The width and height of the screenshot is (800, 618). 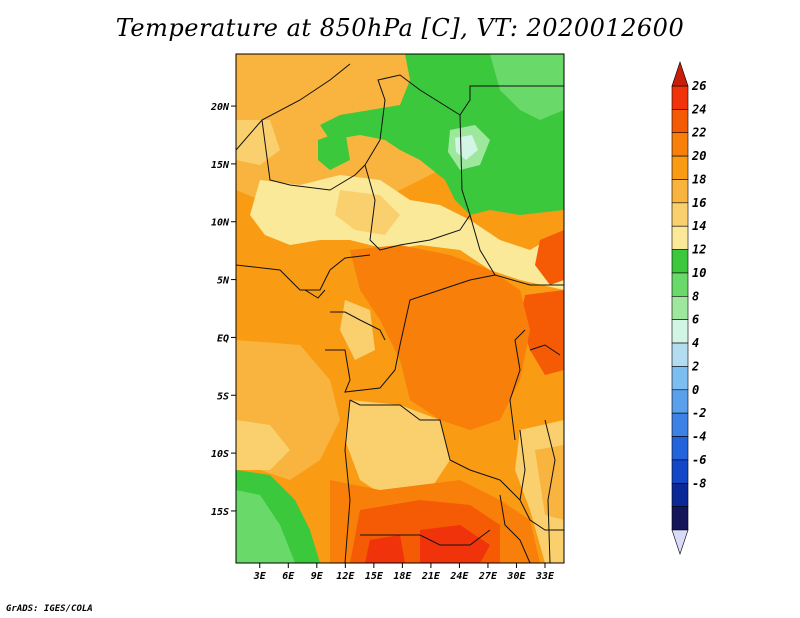 I want to click on lon-tick-label: 12E, so click(x=345, y=576).